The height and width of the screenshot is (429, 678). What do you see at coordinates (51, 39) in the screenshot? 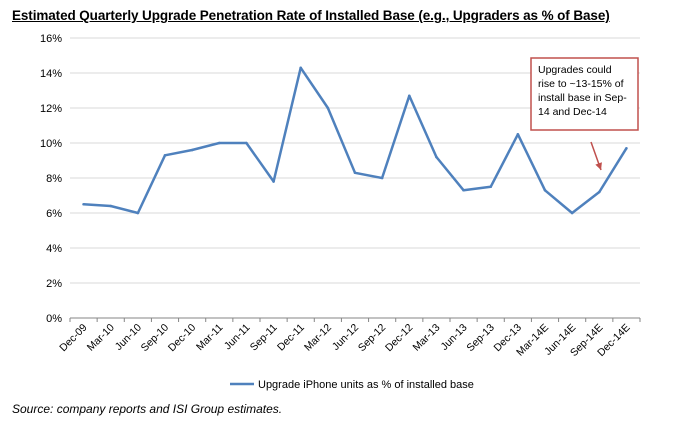
I see `y-tick-label: 16%` at bounding box center [51, 39].